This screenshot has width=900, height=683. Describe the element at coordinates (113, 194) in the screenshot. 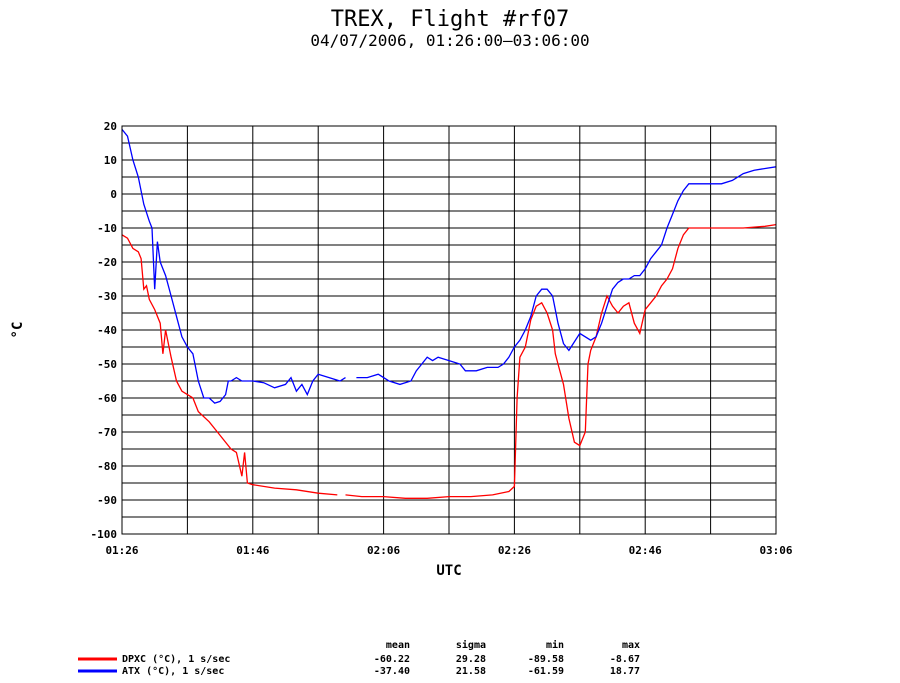

I see `y-tick-label: 0` at that location.